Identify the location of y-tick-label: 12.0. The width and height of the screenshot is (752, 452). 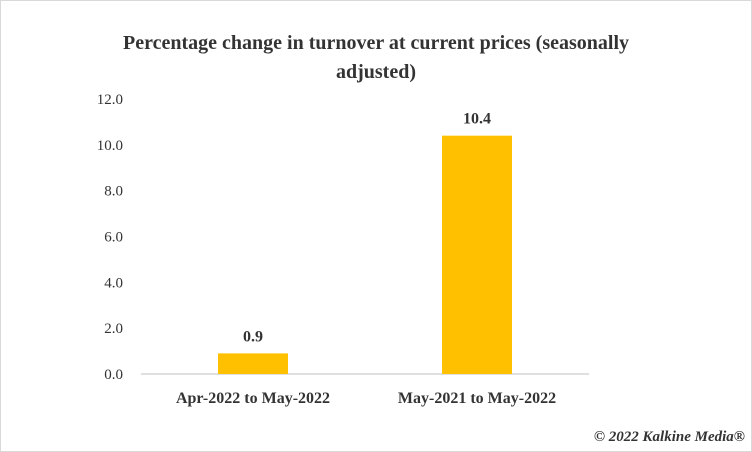
(110, 100).